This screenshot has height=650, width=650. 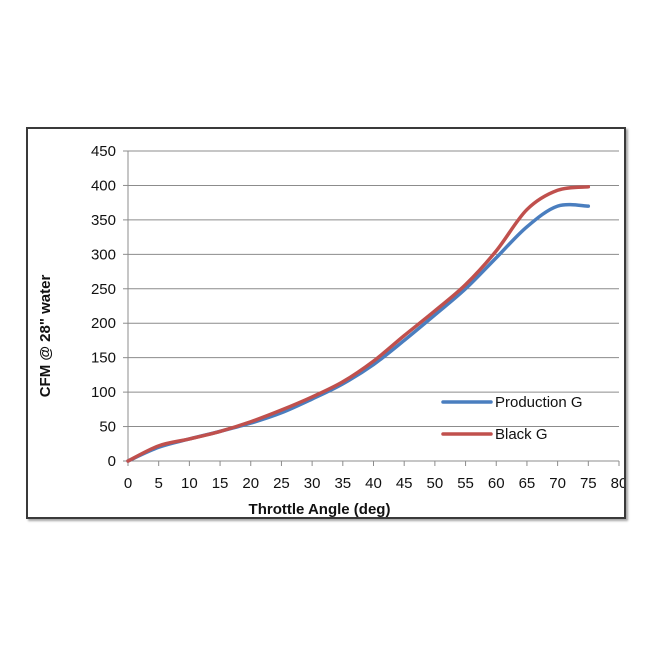 I want to click on y-tick-label: 0, so click(x=112, y=461).